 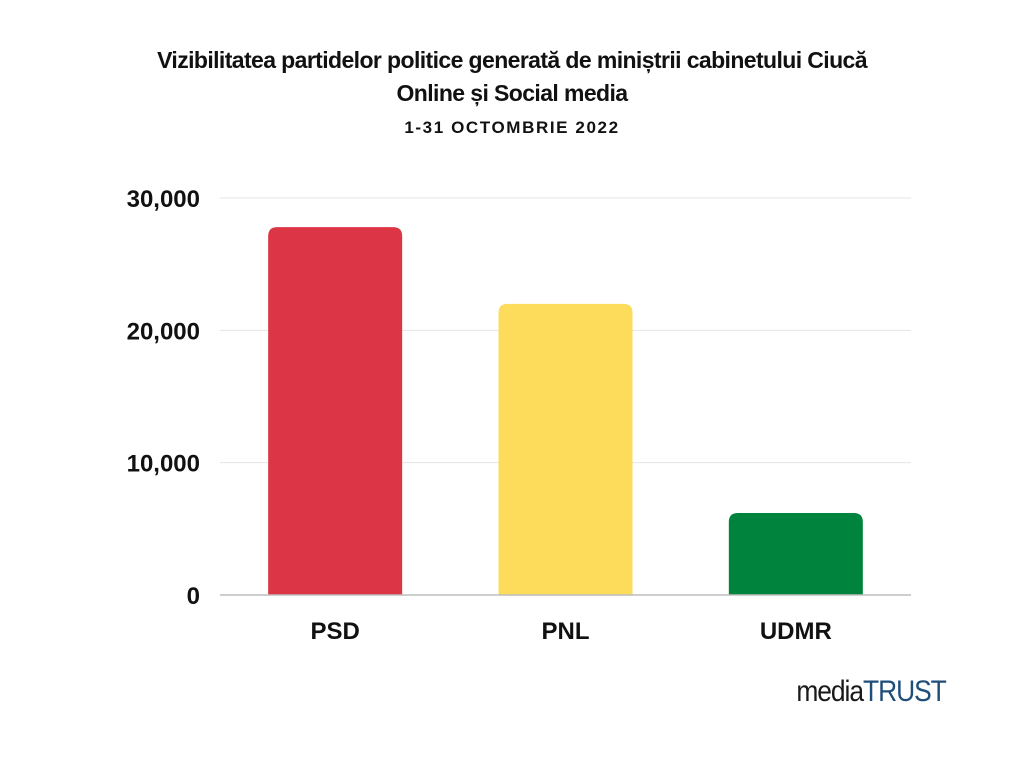 What do you see at coordinates (565, 449) in the screenshot?
I see `bar-pnl` at bounding box center [565, 449].